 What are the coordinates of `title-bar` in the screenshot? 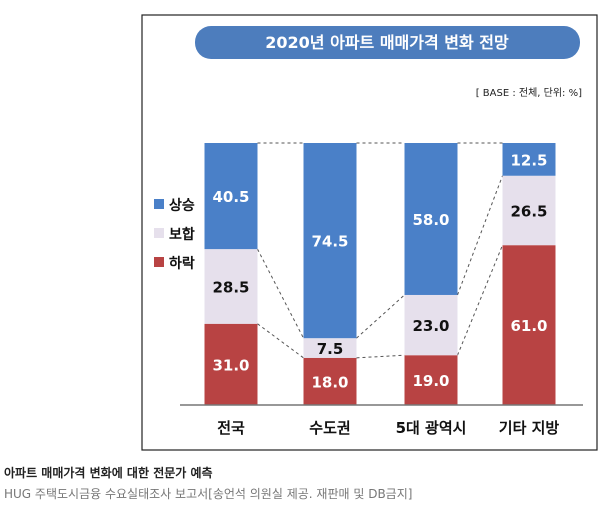 It's located at (387, 42).